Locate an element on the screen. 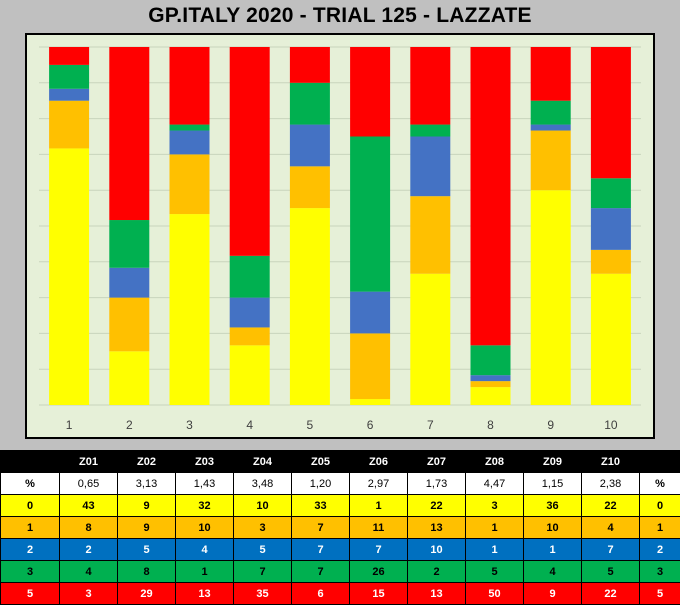  table-cell: 4 is located at coordinates (89, 572).